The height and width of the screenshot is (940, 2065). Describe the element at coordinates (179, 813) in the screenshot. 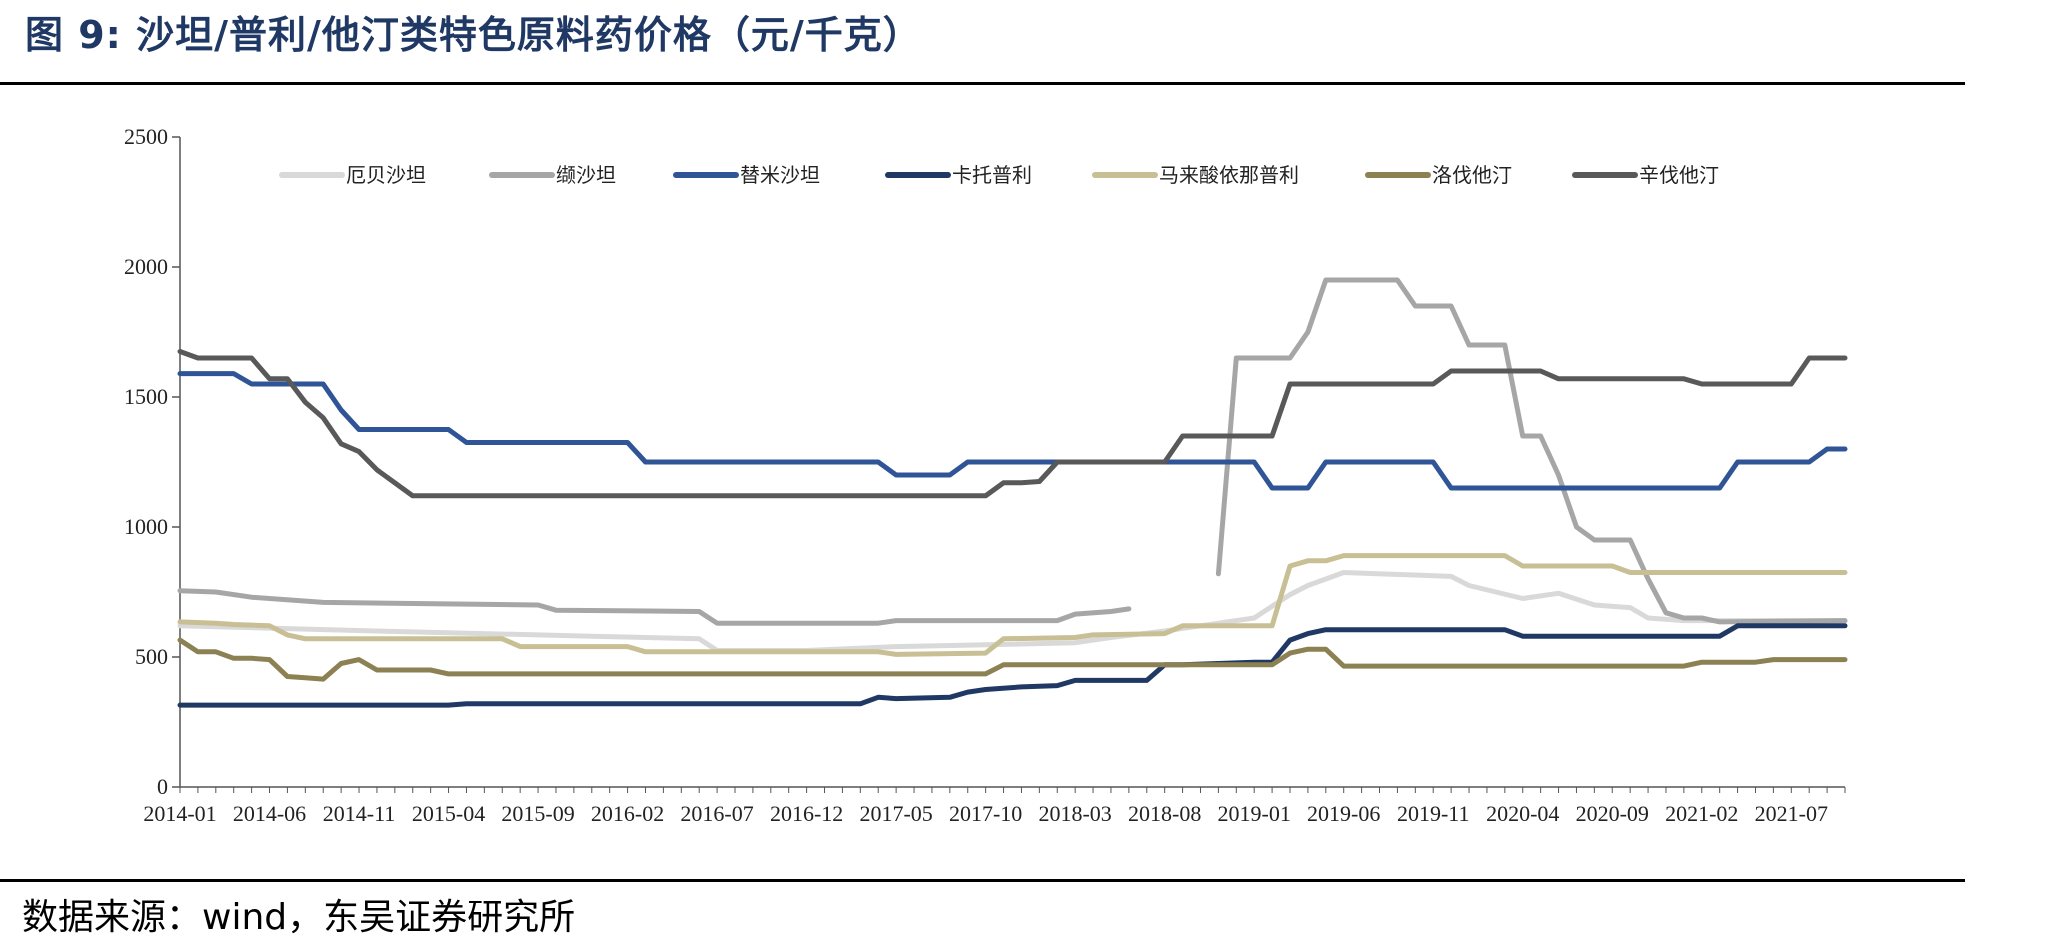

I see `x-tick-label: 2014-01` at that location.